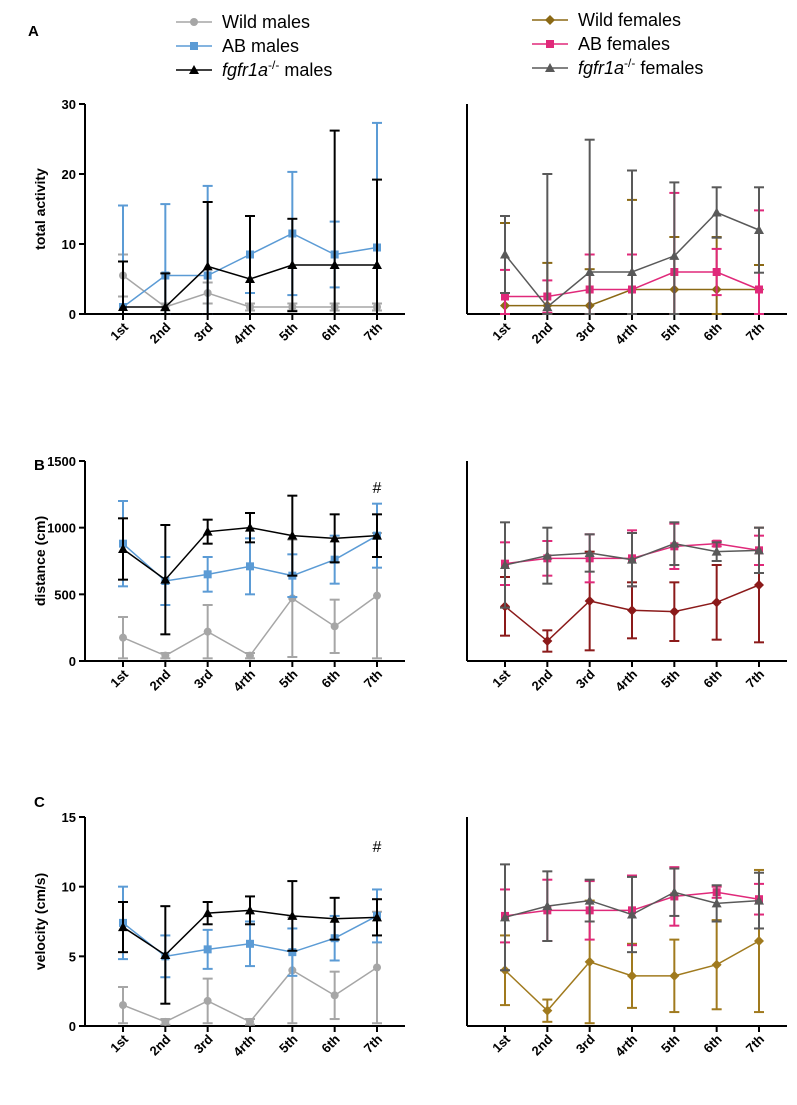  I want to click on legend-label: Wild males, so click(266, 22).